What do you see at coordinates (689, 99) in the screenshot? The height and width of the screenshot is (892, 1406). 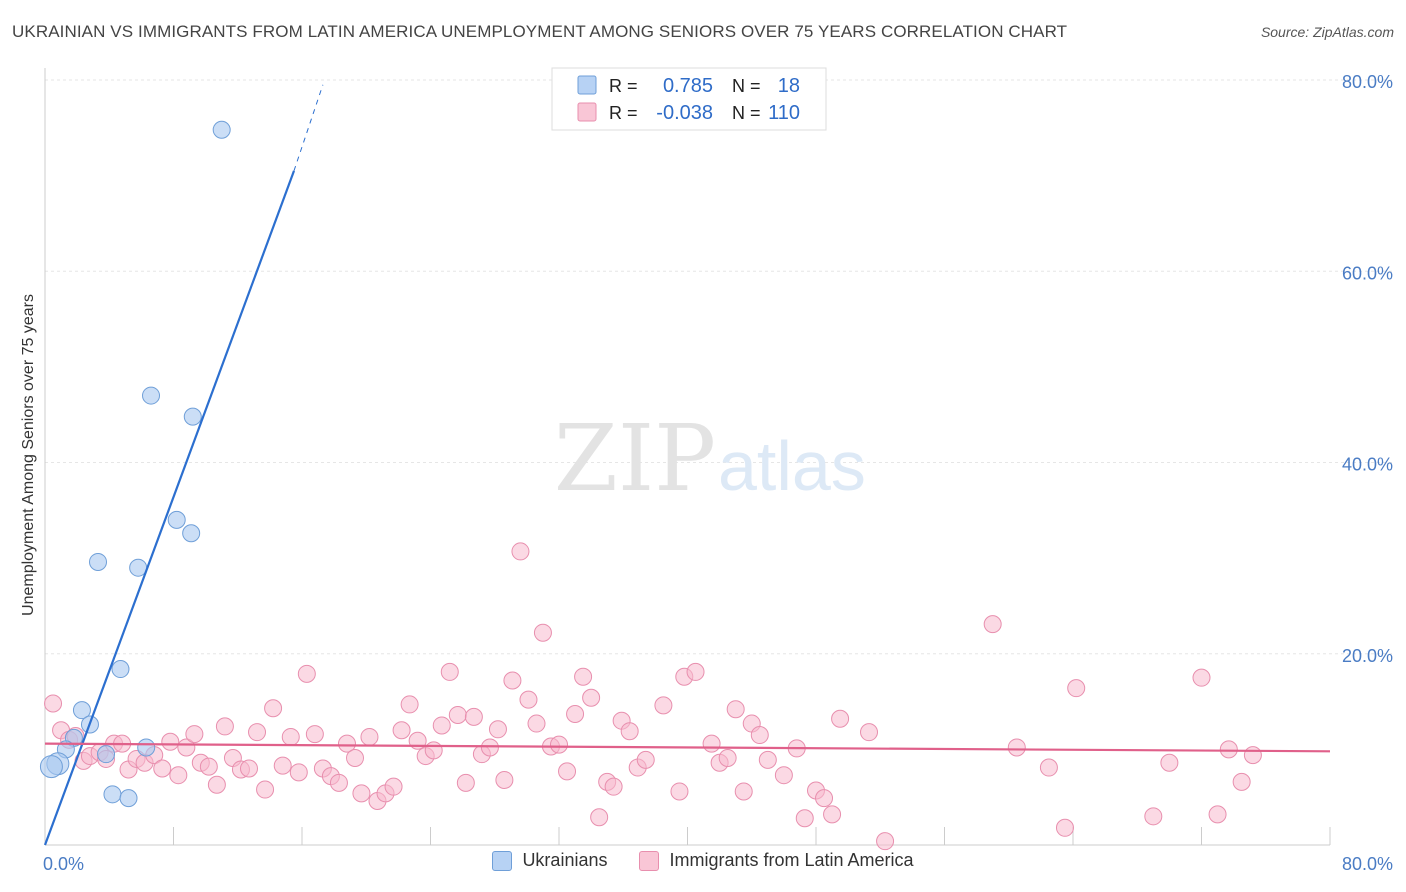 I see `stats-legend: R = 0.785 N = 18 R = -0.038 N = 110` at bounding box center [689, 99].